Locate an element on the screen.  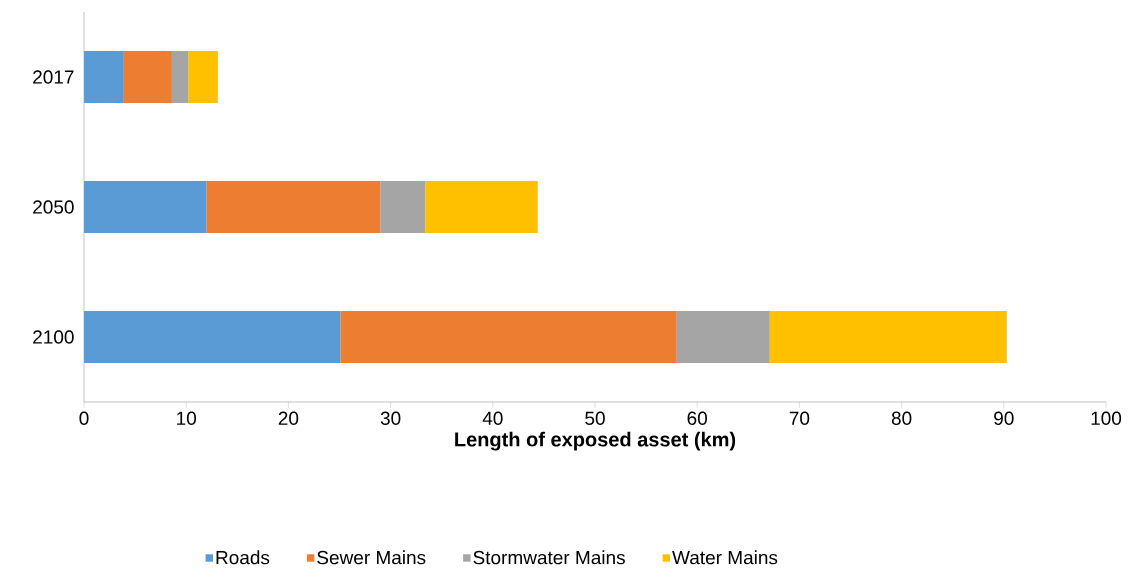
legend-label: Sewer Mains is located at coordinates (371, 557).